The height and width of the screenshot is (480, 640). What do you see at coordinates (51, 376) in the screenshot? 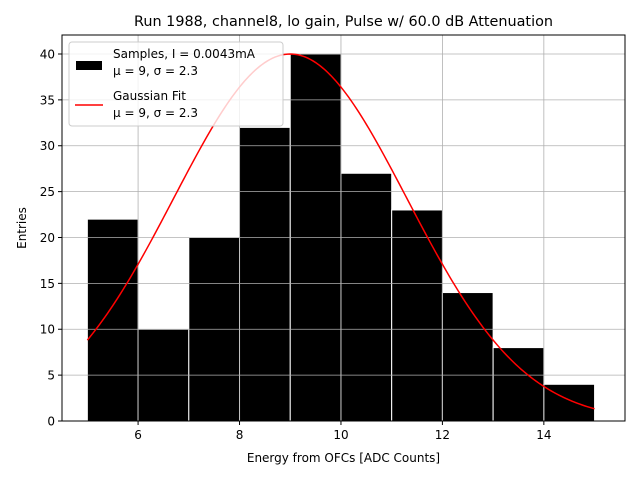
I see `y-tick-label: 5` at bounding box center [51, 376].